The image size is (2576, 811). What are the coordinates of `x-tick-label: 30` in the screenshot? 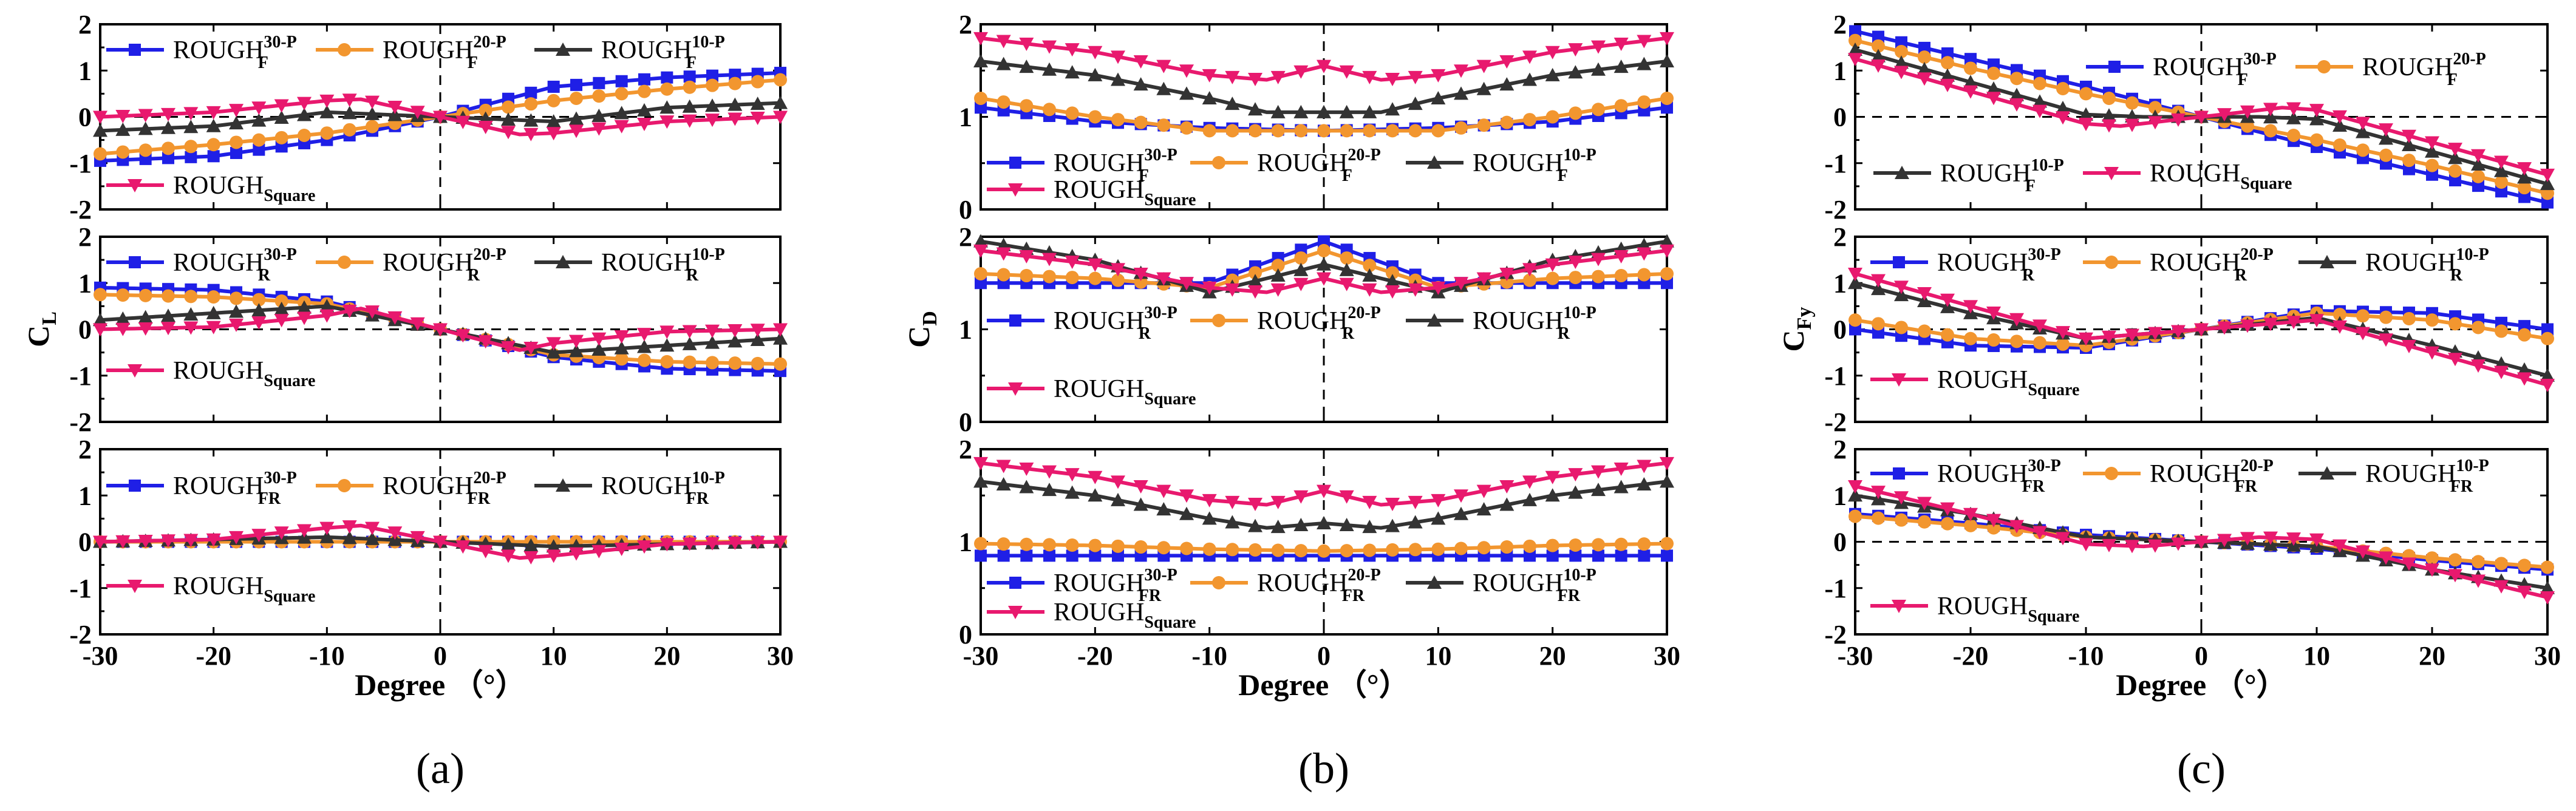 It's located at (781, 656).